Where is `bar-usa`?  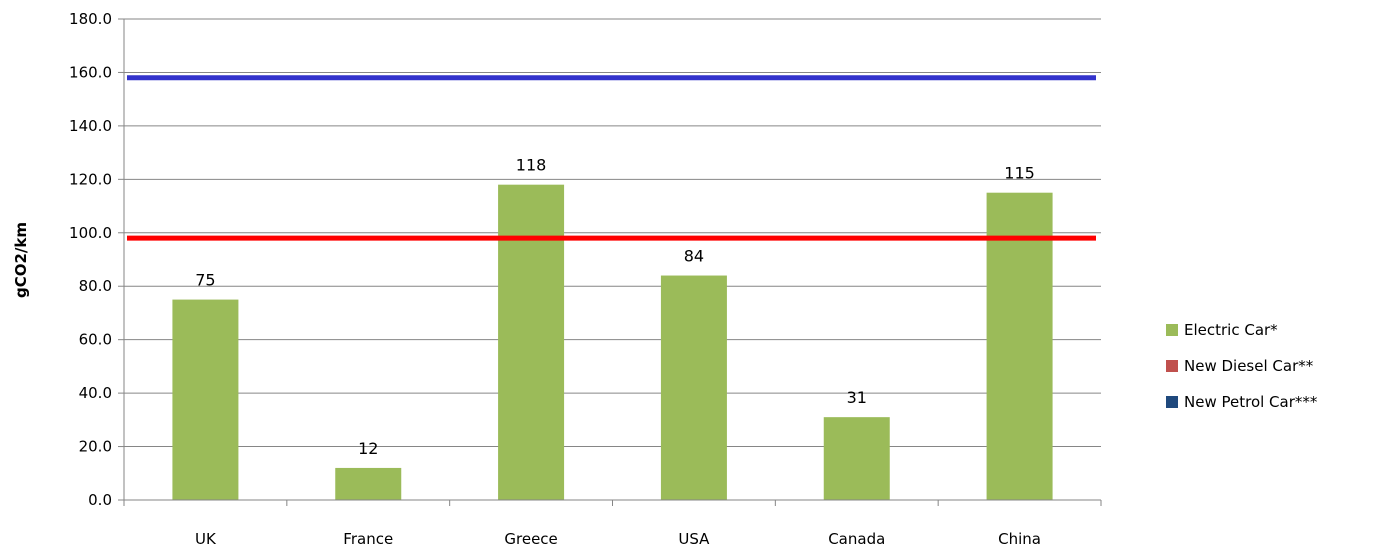
bar-usa is located at coordinates (693, 387).